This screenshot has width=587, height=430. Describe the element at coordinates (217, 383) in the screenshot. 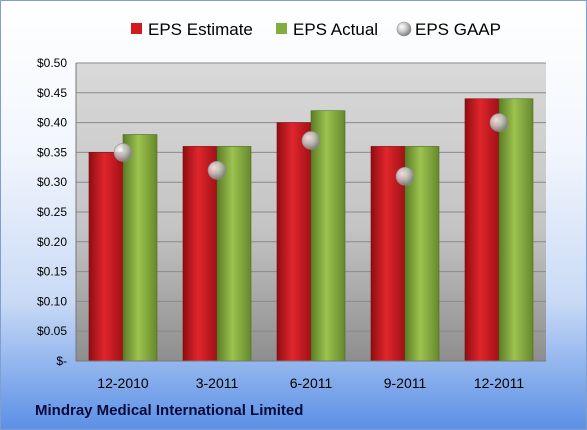

I see `x-tick-label: 3-2011` at that location.